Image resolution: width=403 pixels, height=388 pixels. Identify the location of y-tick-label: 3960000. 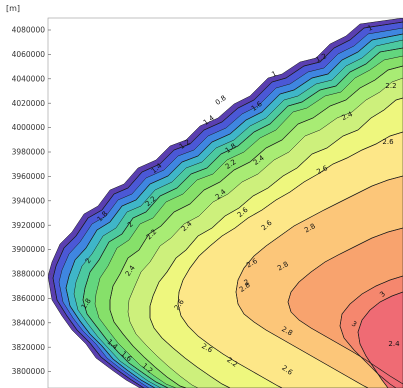
(29, 176).